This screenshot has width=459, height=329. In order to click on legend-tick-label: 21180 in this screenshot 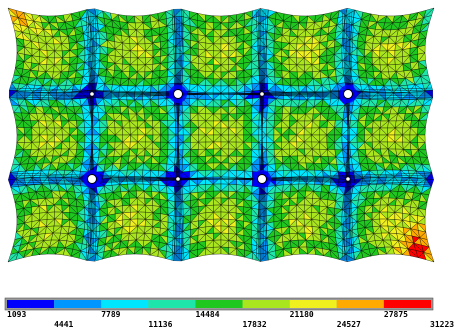, I will do `click(301, 314)`.